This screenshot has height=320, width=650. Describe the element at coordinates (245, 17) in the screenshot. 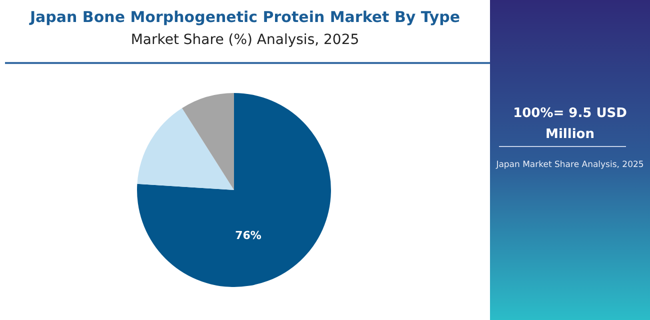

I see `chart-title: Japan Bone Morphogenetic Protein Market By Type` at that location.